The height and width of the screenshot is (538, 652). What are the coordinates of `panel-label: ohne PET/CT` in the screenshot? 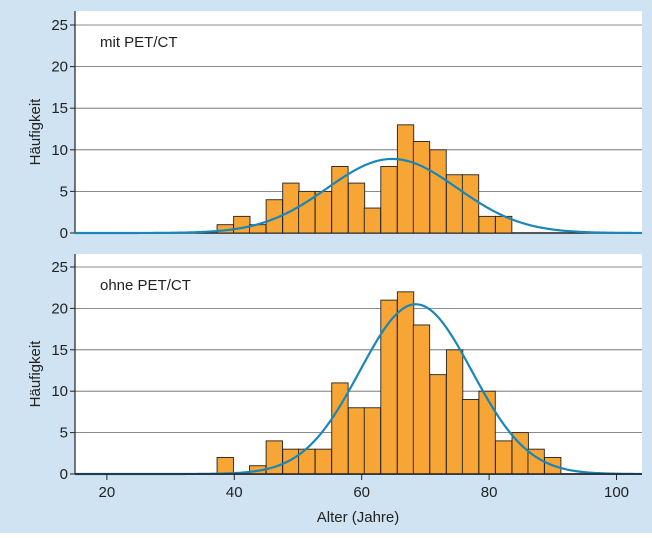 It's located at (145, 285).